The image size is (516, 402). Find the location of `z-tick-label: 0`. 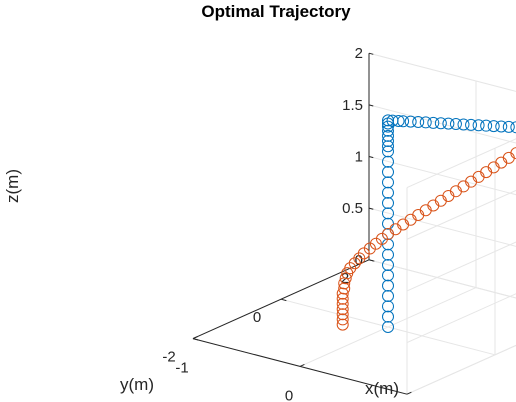

z-tick-label: 0 is located at coordinates (359, 260).